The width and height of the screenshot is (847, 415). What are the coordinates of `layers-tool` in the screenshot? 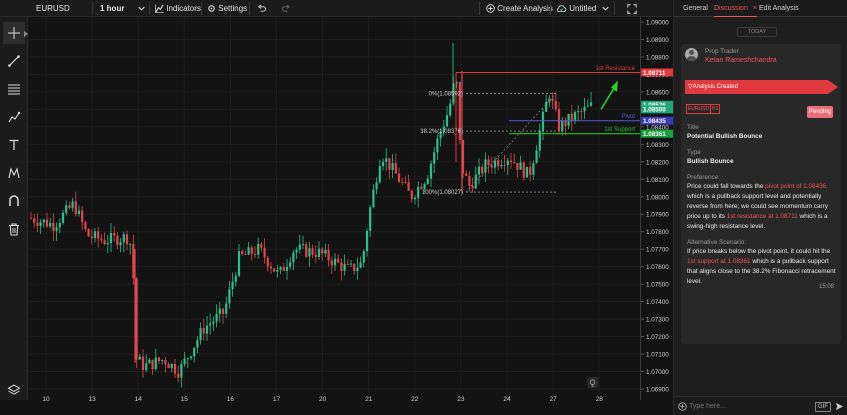 It's located at (14, 390).